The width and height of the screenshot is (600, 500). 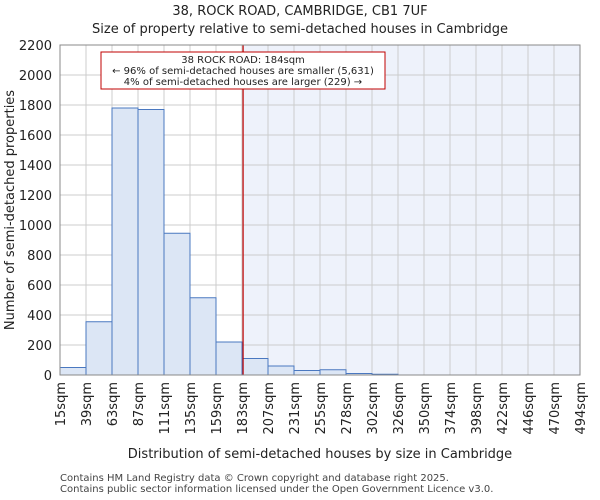 I want to click on chart-title: 38, ROCK ROAD, CAMBRIDGE, CB1 7UF, so click(x=300, y=11).